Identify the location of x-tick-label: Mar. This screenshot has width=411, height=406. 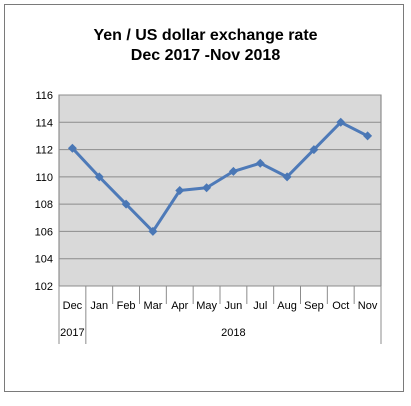
(152, 306).